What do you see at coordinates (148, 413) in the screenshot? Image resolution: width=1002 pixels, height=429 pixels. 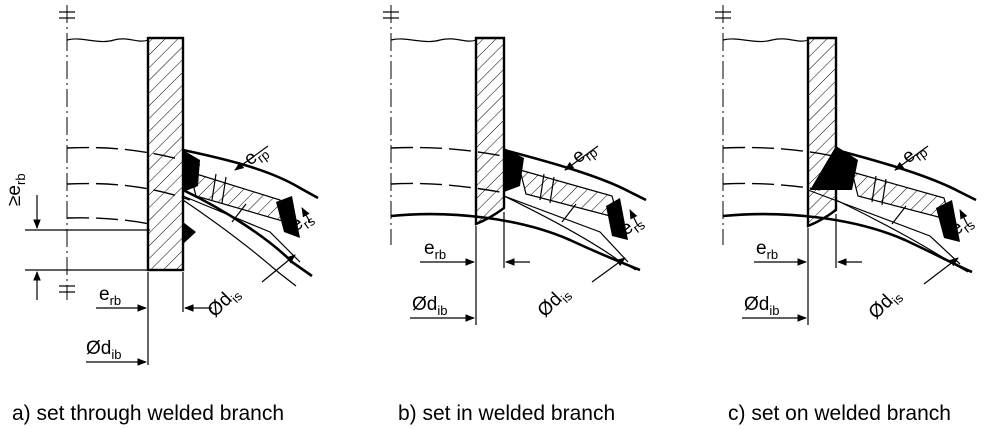 I see `caption-a: a) set through welded branch` at bounding box center [148, 413].